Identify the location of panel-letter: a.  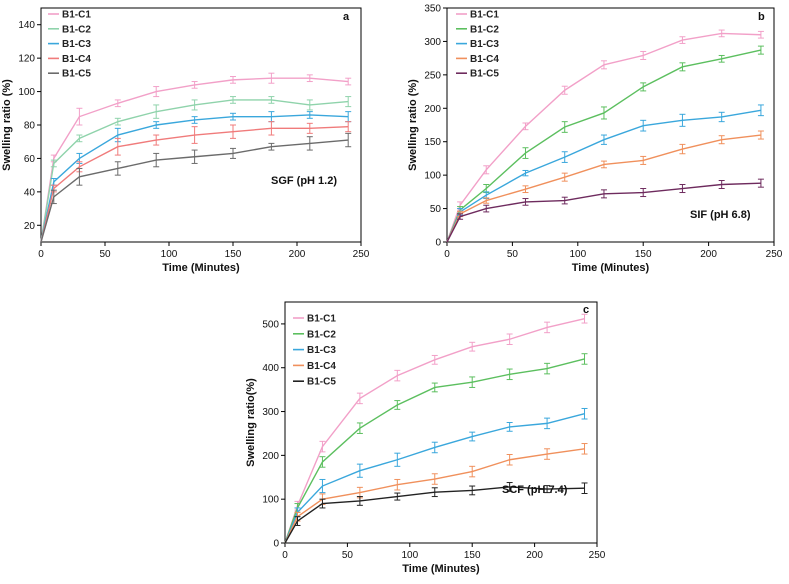
(346, 17).